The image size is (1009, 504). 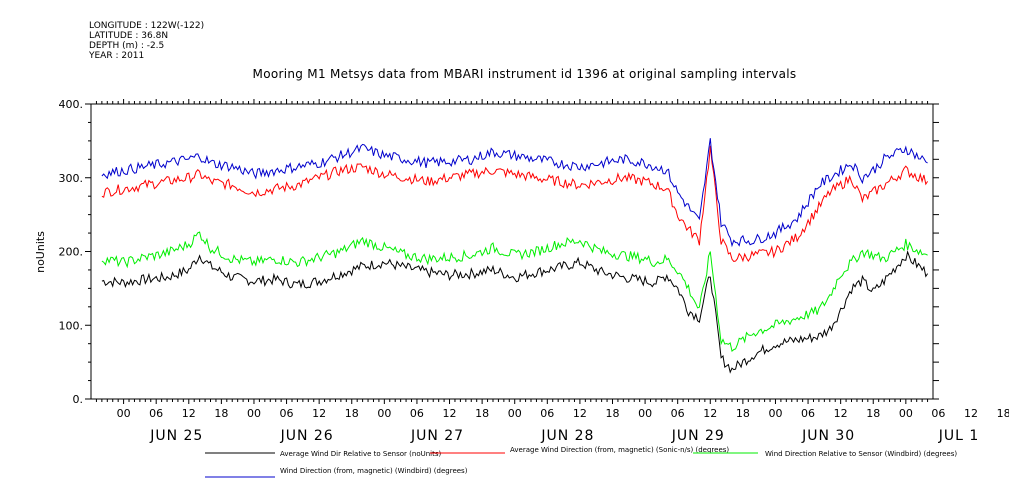 I want to click on y-tick-label: 100., so click(x=71, y=325).